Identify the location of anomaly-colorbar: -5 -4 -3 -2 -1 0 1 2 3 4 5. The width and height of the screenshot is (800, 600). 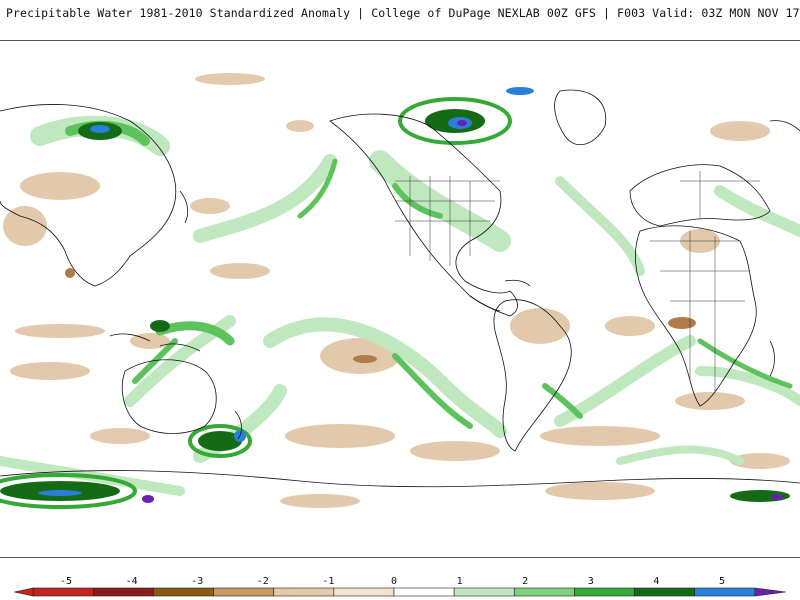
(400, 583).